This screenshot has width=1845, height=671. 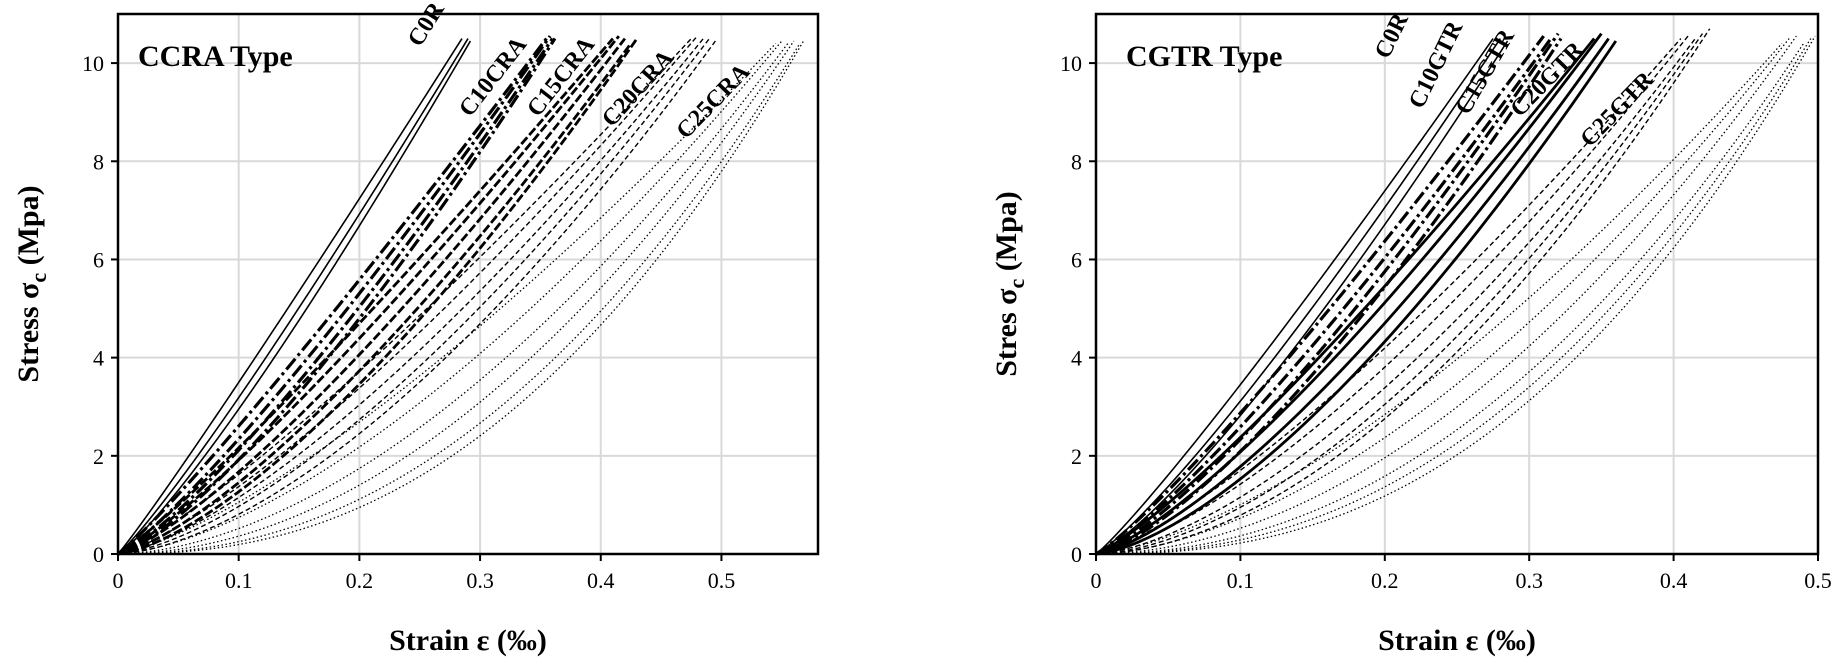 What do you see at coordinates (31, 283) in the screenshot?
I see `chart0-y-axis-label: Stress σc (Mpa)` at bounding box center [31, 283].